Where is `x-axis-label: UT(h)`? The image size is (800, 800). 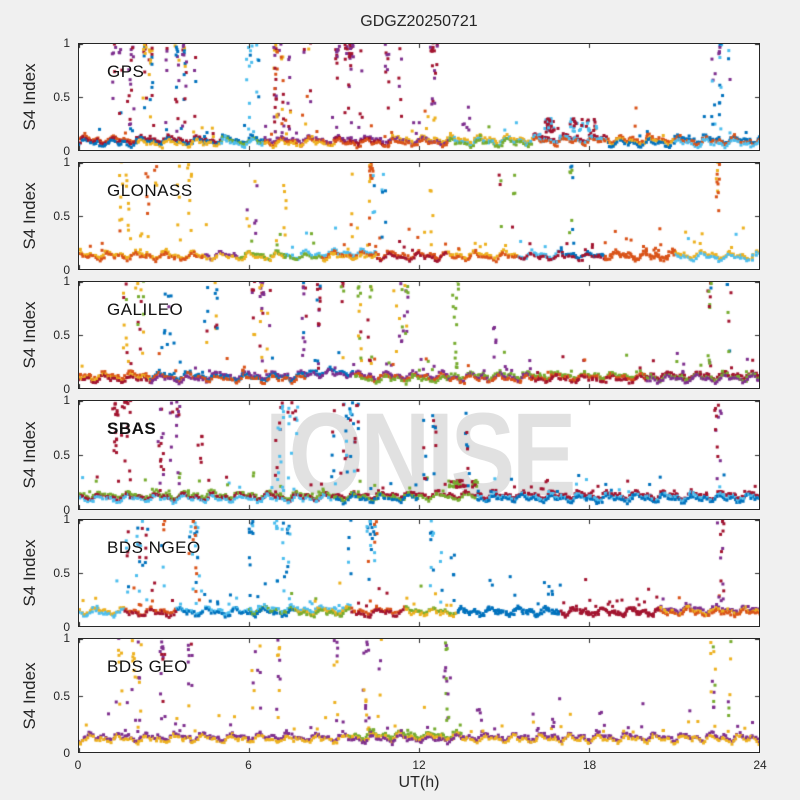 x-axis-label: UT(h) is located at coordinates (419, 782).